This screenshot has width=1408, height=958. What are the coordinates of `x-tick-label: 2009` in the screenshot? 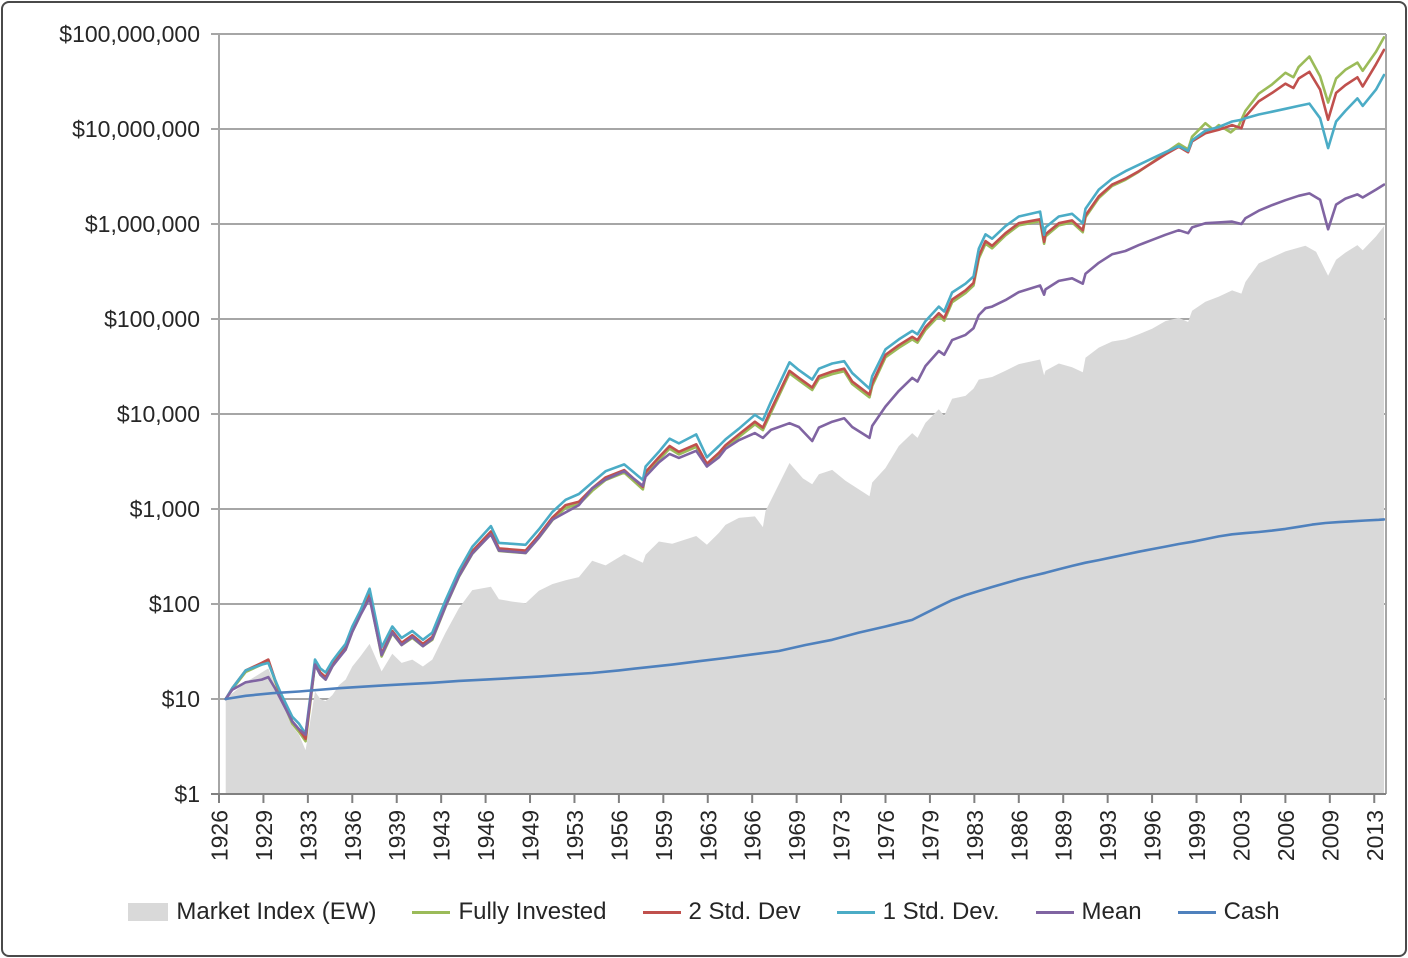 It's located at (1330, 835).